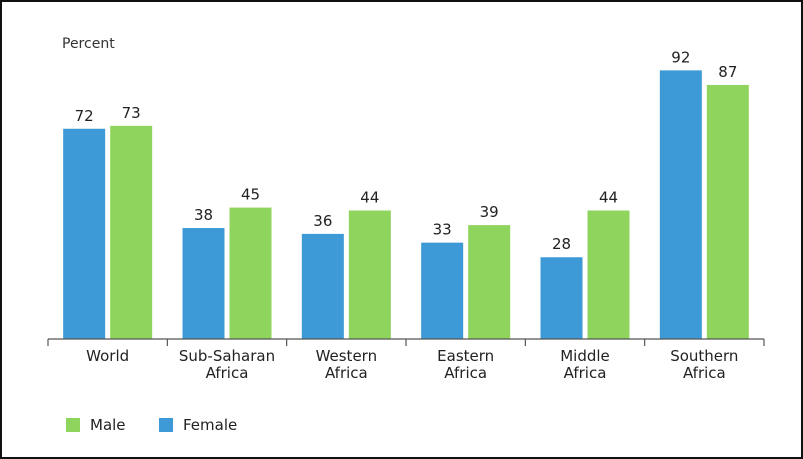 This screenshot has width=803, height=459. I want to click on value-label-male-2: 44, so click(369, 198).